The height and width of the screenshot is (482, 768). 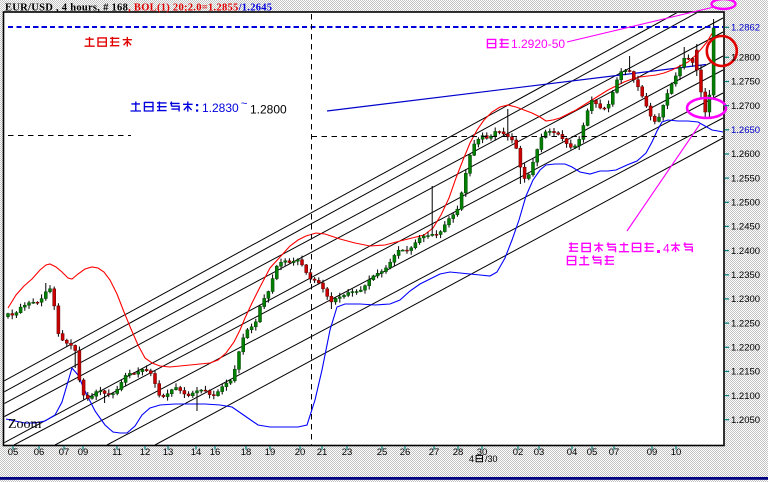 What do you see at coordinates (196, 452) in the screenshot?
I see `svg-text: 14` at bounding box center [196, 452].